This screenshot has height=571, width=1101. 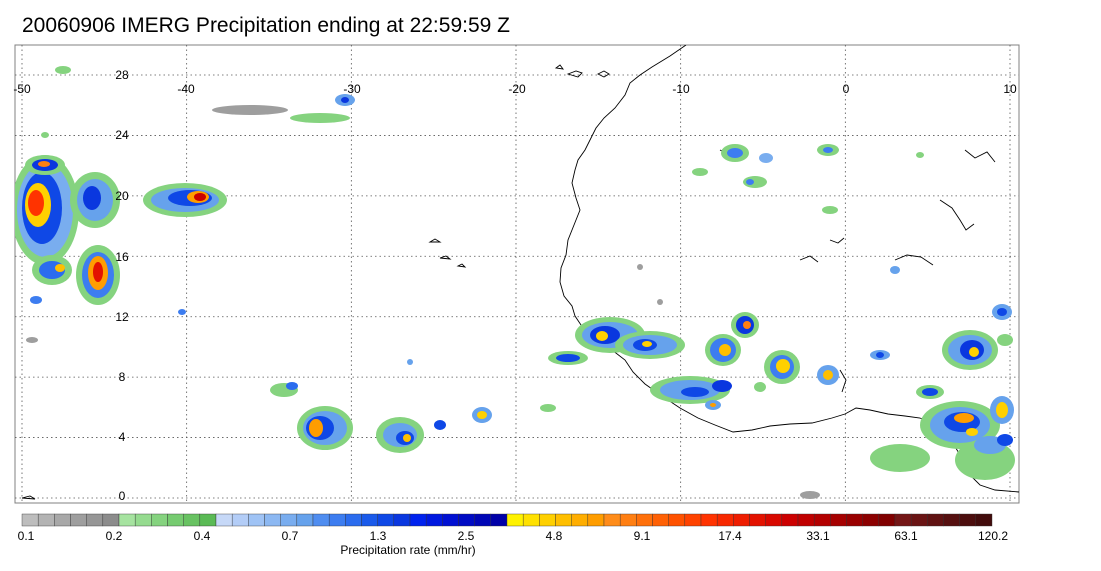 I want to click on lat-label: 16, so click(x=122, y=257).